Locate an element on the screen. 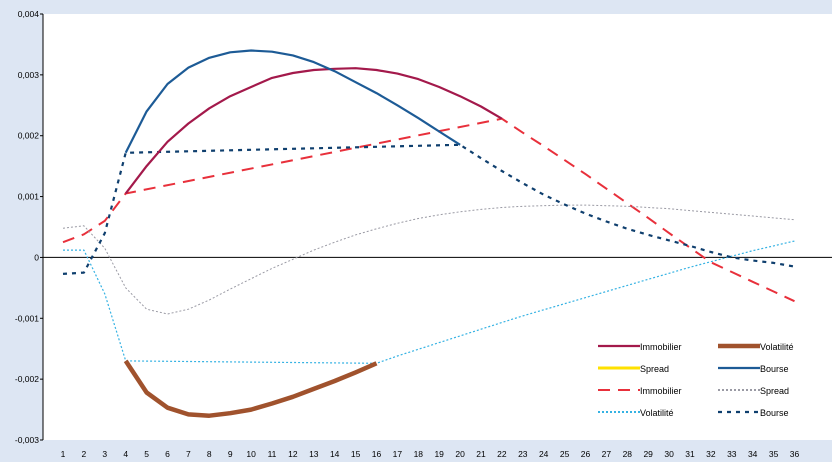  y-tick-label: 0,004 is located at coordinates (29, 14).